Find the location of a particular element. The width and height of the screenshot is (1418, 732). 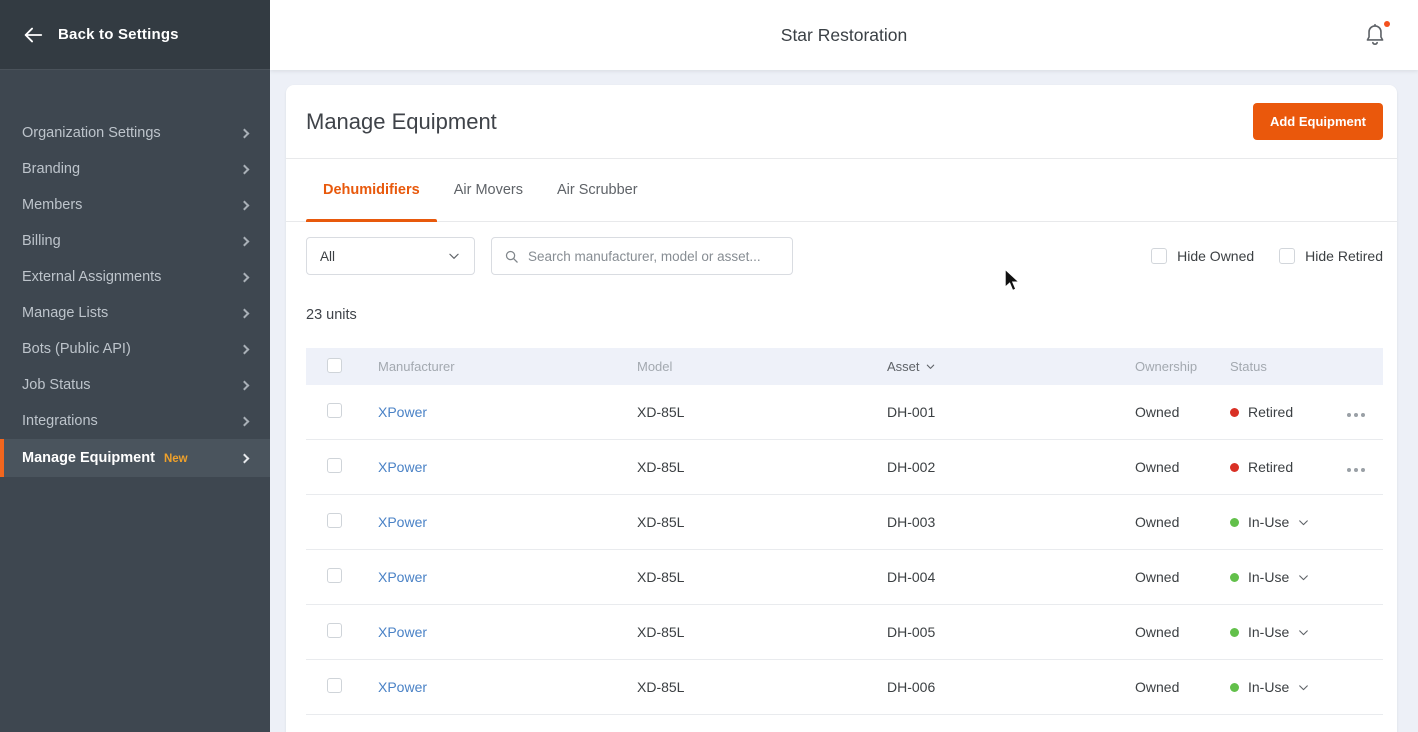

asset-cell: DH-004 is located at coordinates (911, 577).